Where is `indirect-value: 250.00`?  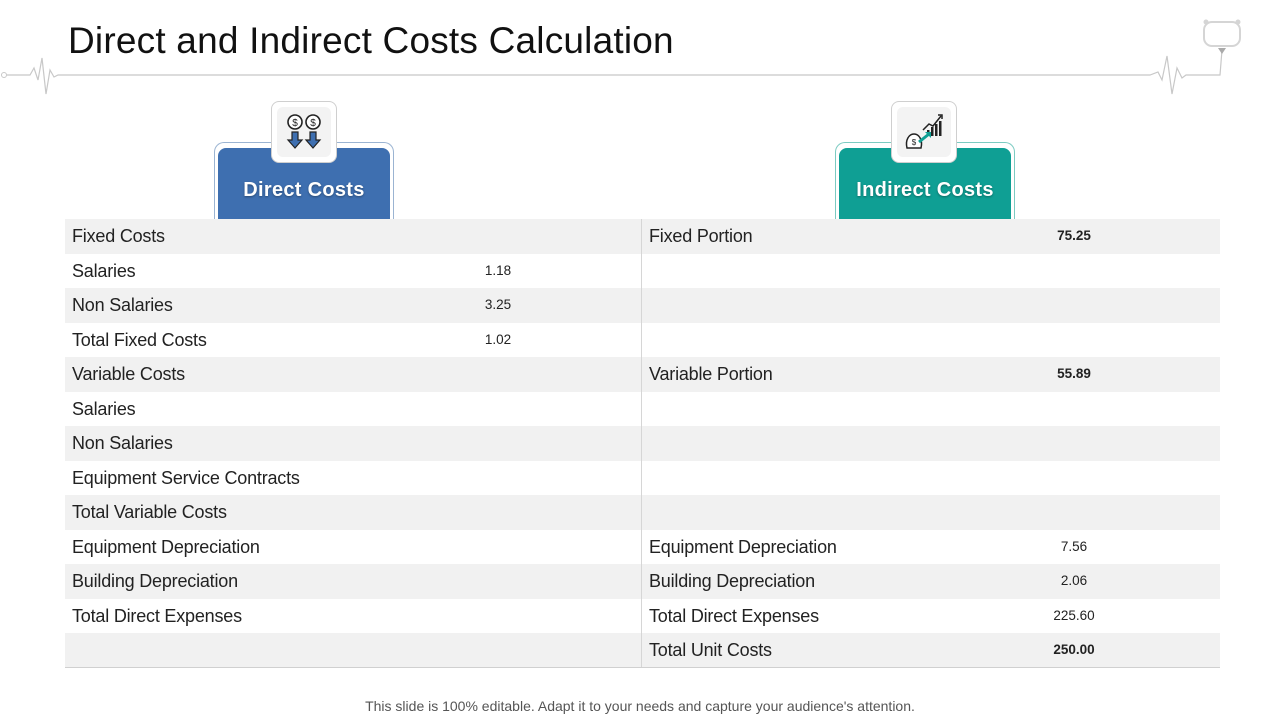
indirect-value: 250.00 is located at coordinates (1074, 649).